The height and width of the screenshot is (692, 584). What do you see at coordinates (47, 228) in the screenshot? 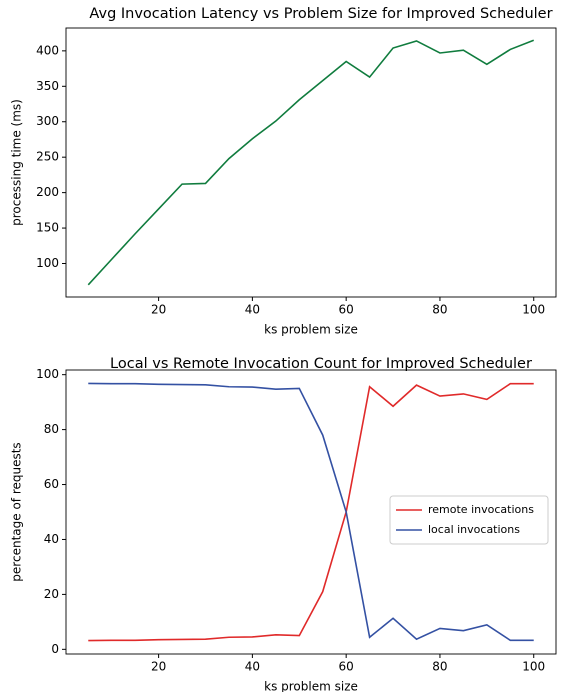
I see `y-tick-label: 150` at bounding box center [47, 228].